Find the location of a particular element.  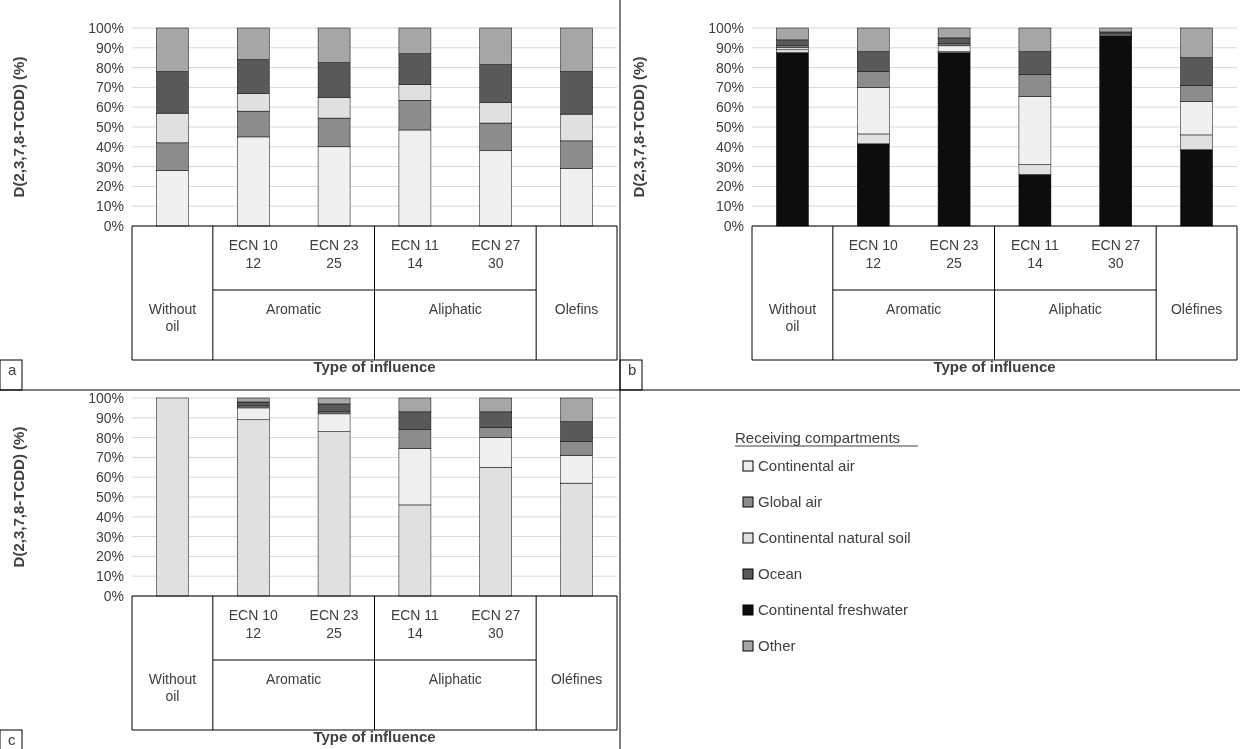

text: c is located at coordinates (12, 739).